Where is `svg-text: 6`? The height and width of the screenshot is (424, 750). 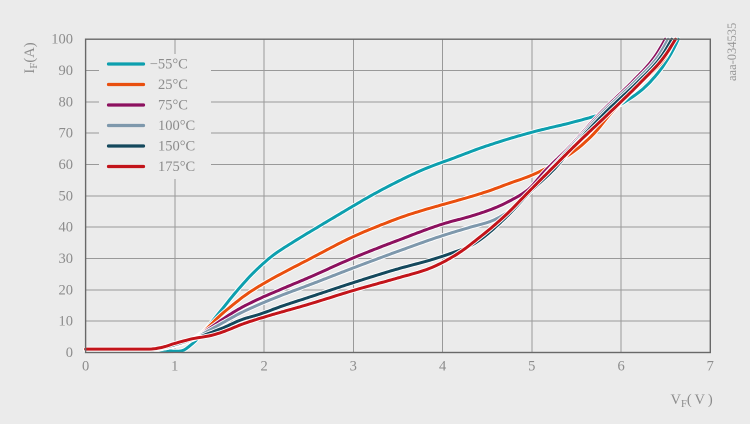
svg-text: 6 is located at coordinates (620, 367).